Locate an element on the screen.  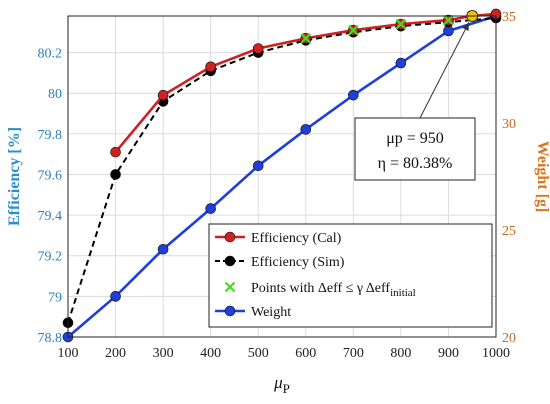
legend-label: Efficiency (Sim) is located at coordinates (298, 262).